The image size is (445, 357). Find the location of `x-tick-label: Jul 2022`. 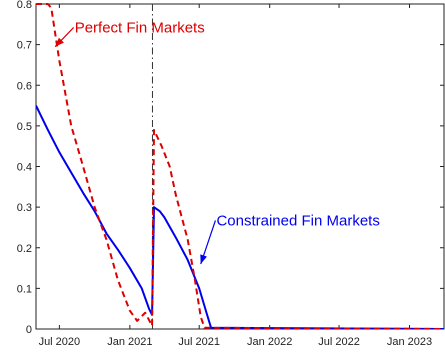

x-tick-label: Jul 2022 is located at coordinates (339, 342).